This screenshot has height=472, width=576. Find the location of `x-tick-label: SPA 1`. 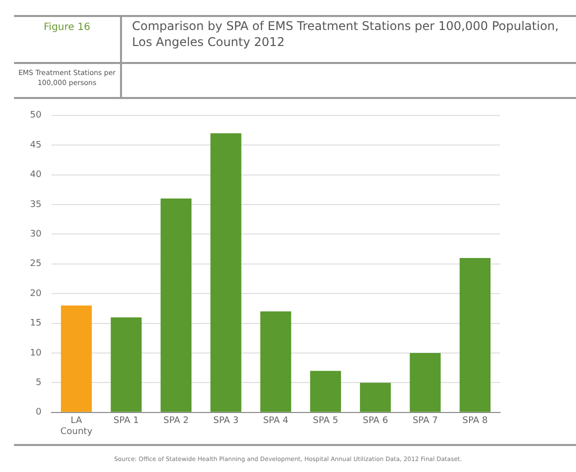

x-tick-label: SPA 1 is located at coordinates (126, 421).